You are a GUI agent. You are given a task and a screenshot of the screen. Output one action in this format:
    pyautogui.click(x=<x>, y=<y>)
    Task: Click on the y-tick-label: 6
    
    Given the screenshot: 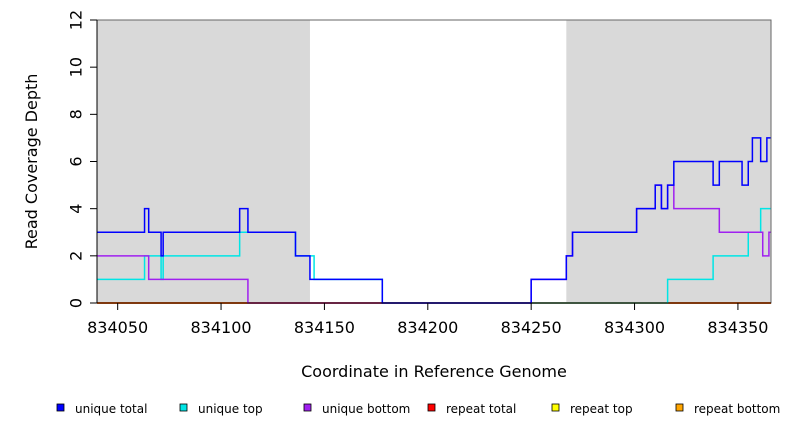 What is the action you would take?
    pyautogui.click(x=76, y=161)
    